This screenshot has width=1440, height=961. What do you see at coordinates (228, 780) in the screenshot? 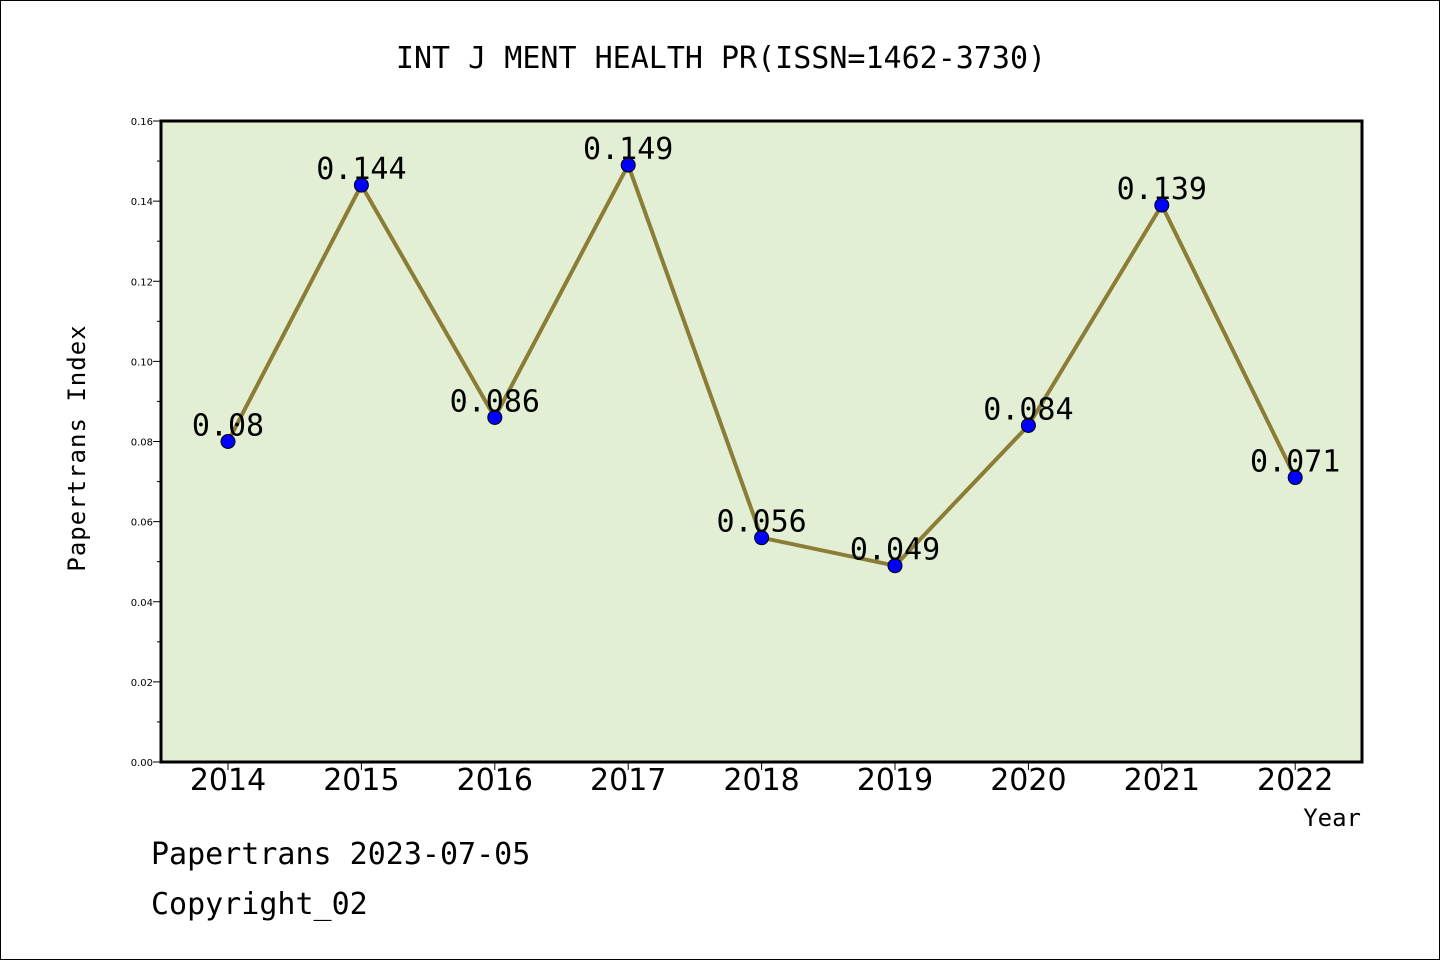
I see `x-tick-label: 2014` at bounding box center [228, 780].